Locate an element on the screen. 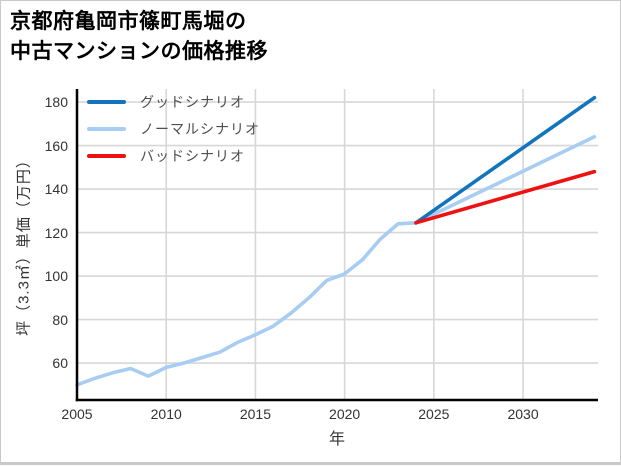 This screenshot has width=621, height=466. y-tick-140: 140 is located at coordinates (56, 189).